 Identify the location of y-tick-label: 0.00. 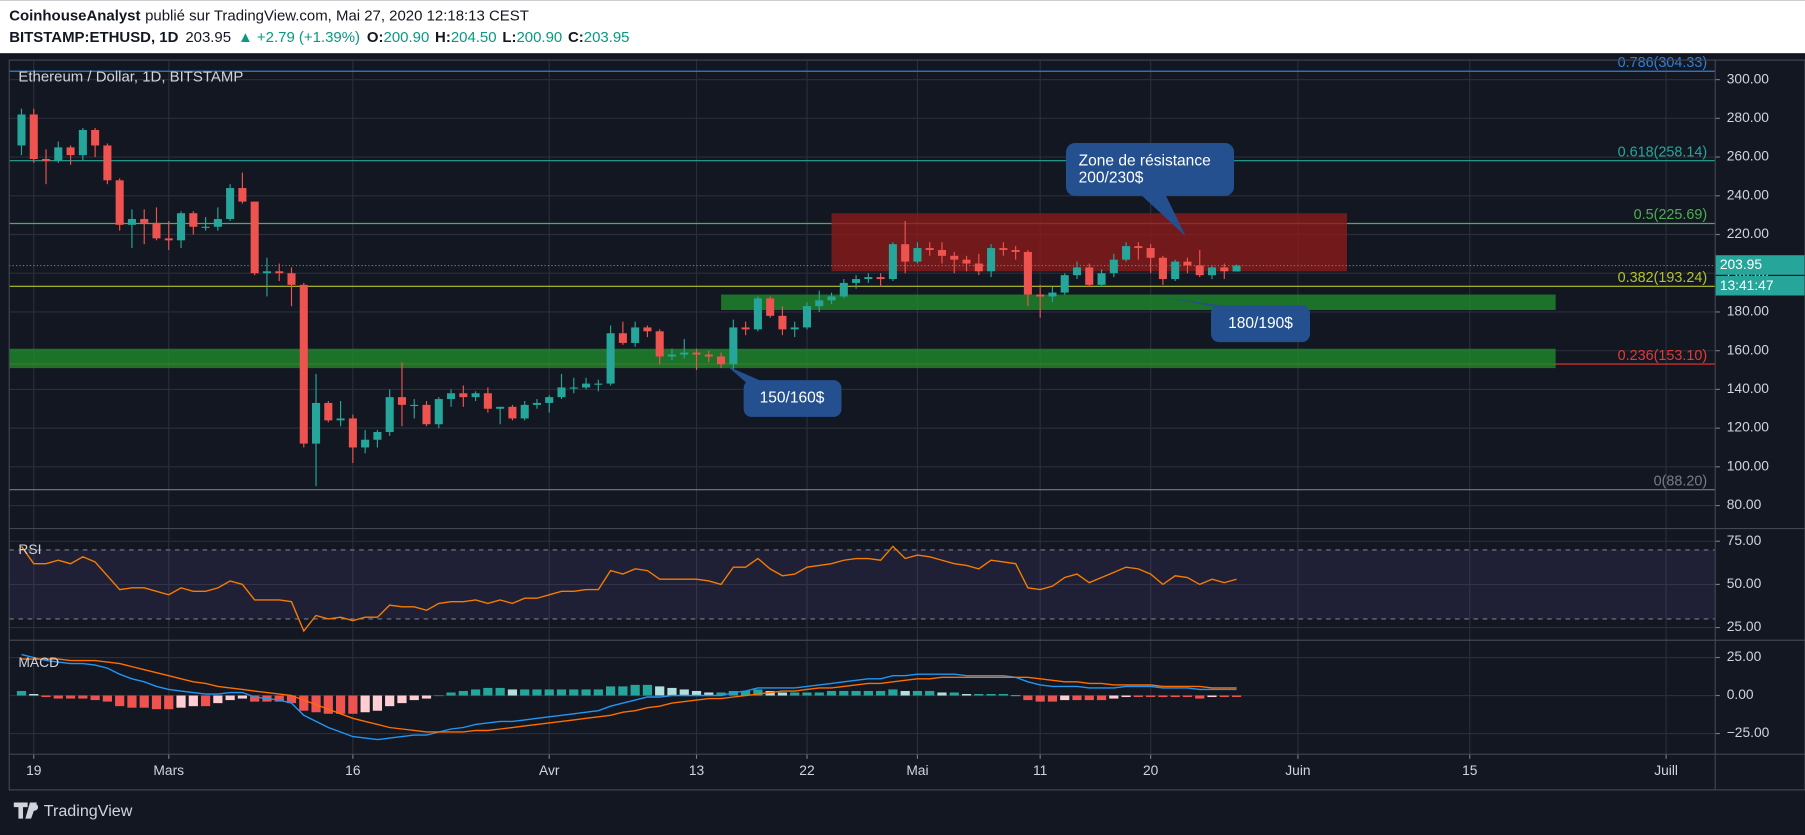
(1740, 694).